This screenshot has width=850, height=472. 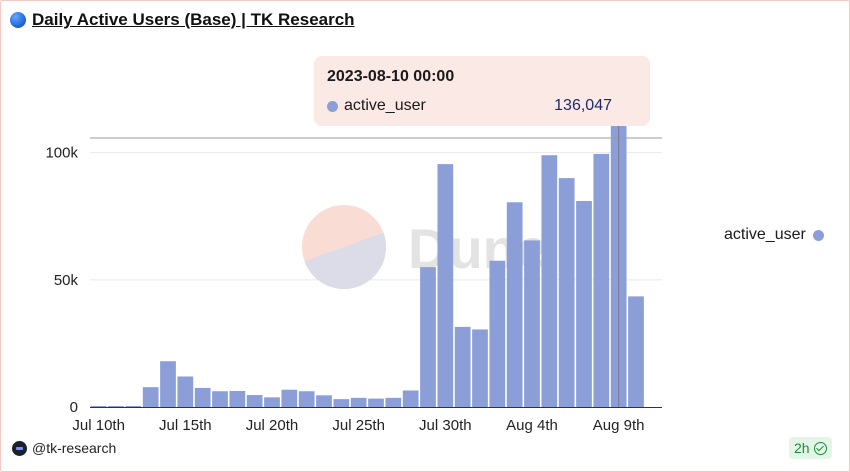 I want to click on tooltip-series-name: active_user, so click(x=385, y=105).